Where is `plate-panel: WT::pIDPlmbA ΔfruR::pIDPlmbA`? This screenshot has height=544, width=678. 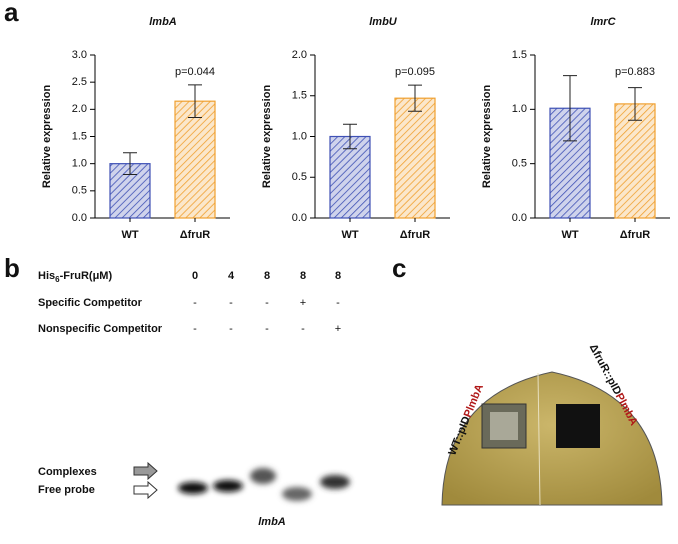 plate-panel: WT::pIDPlmbA ΔfruR::pIDPlmbA is located at coordinates (552, 426).